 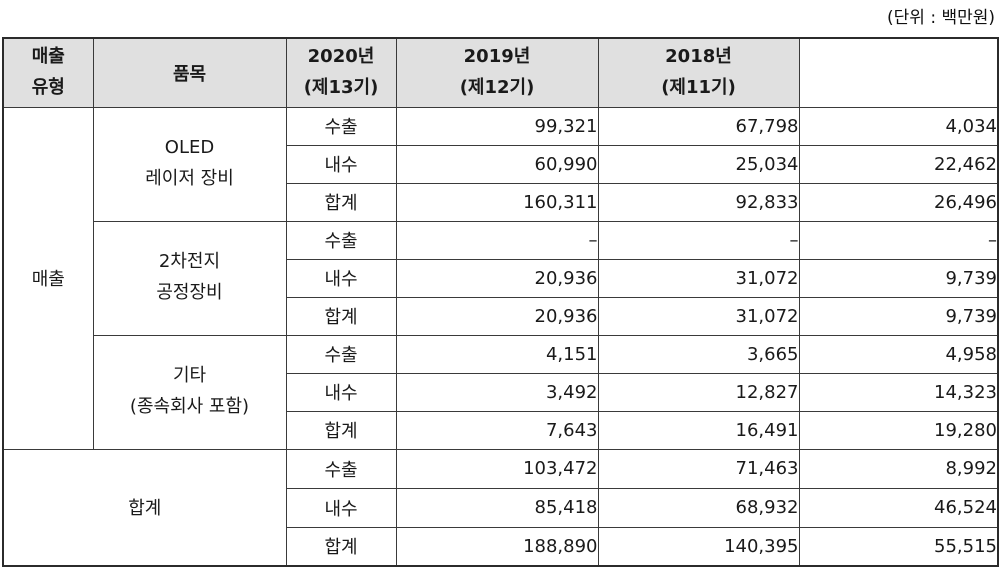 What do you see at coordinates (189, 278) in the screenshot?
I see `item-cell-battery: 2차전지 공정장비` at bounding box center [189, 278].